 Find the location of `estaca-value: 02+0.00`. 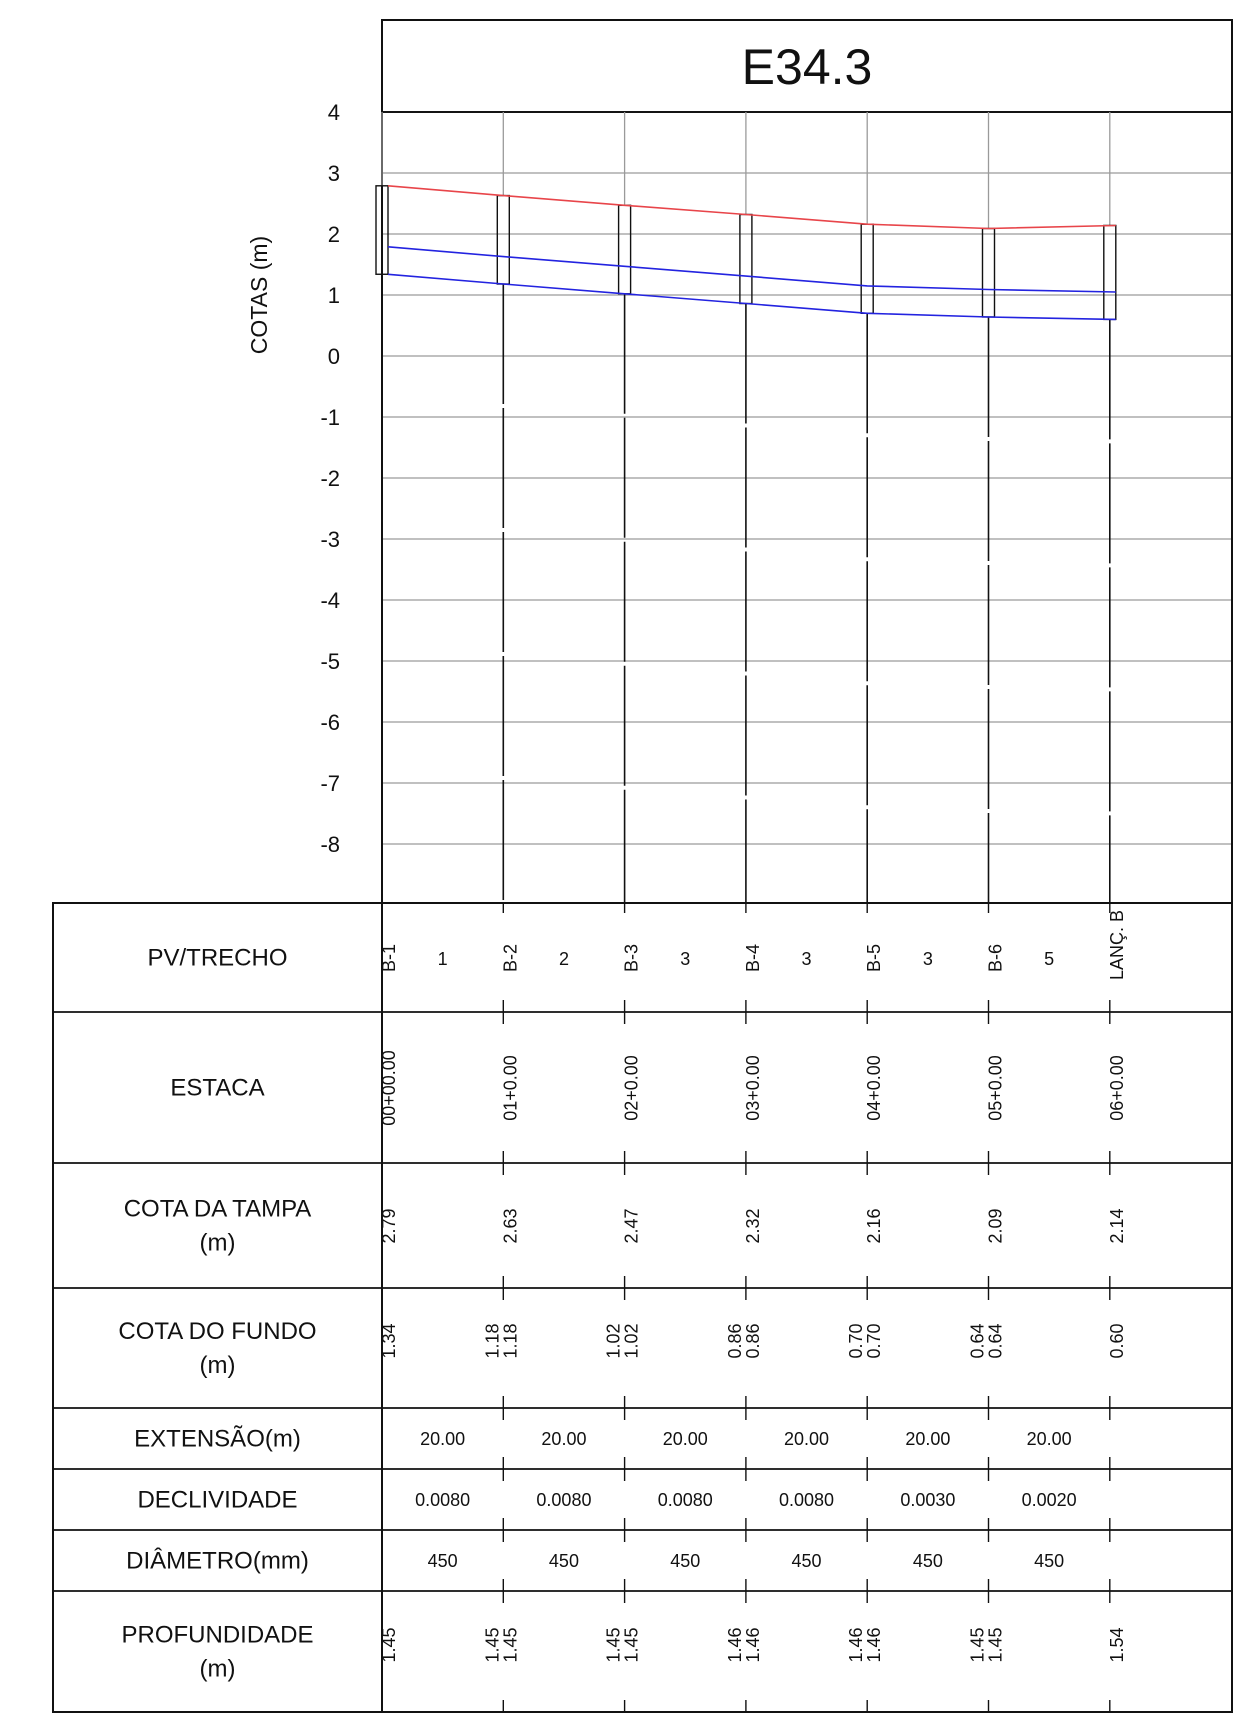

estaca-value: 02+0.00 is located at coordinates (632, 1088).